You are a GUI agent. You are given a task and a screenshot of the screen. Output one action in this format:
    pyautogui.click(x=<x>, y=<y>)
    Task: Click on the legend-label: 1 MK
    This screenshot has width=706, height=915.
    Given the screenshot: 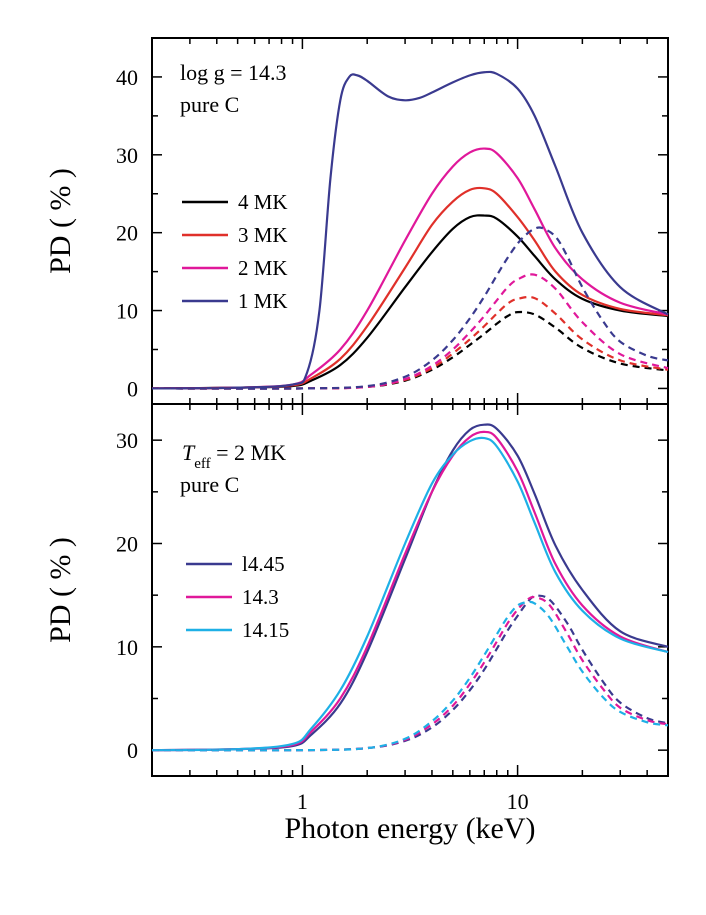 What is the action you would take?
    pyautogui.click(x=263, y=301)
    